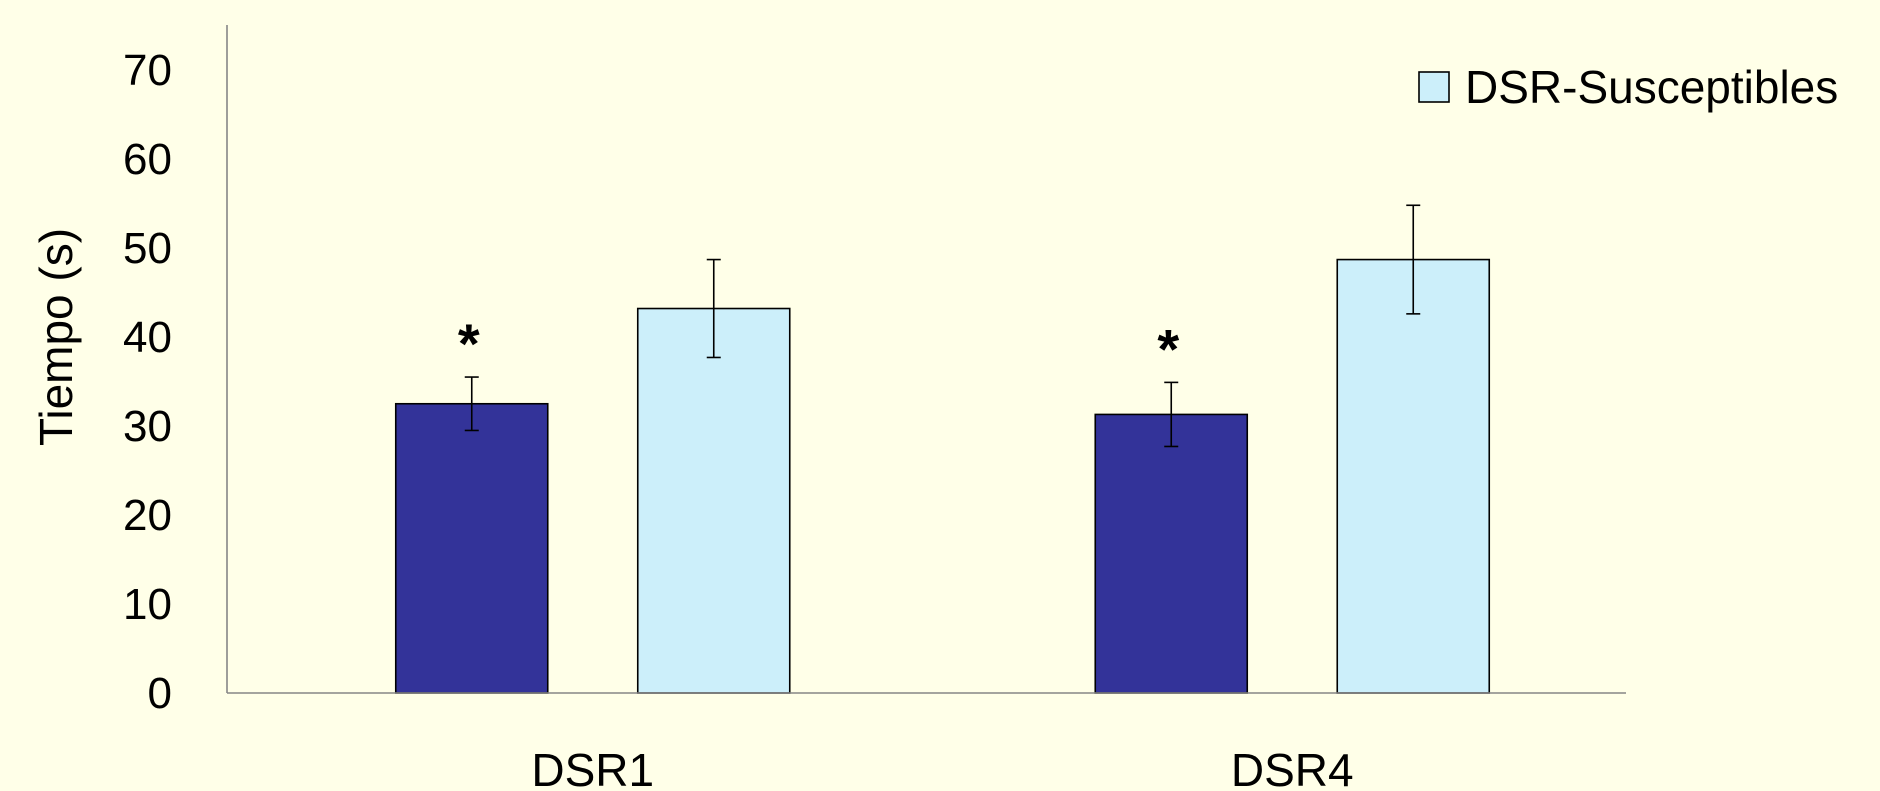 The image size is (1880, 791). Describe the element at coordinates (160, 693) in the screenshot. I see `y-tick-label: 0` at that location.